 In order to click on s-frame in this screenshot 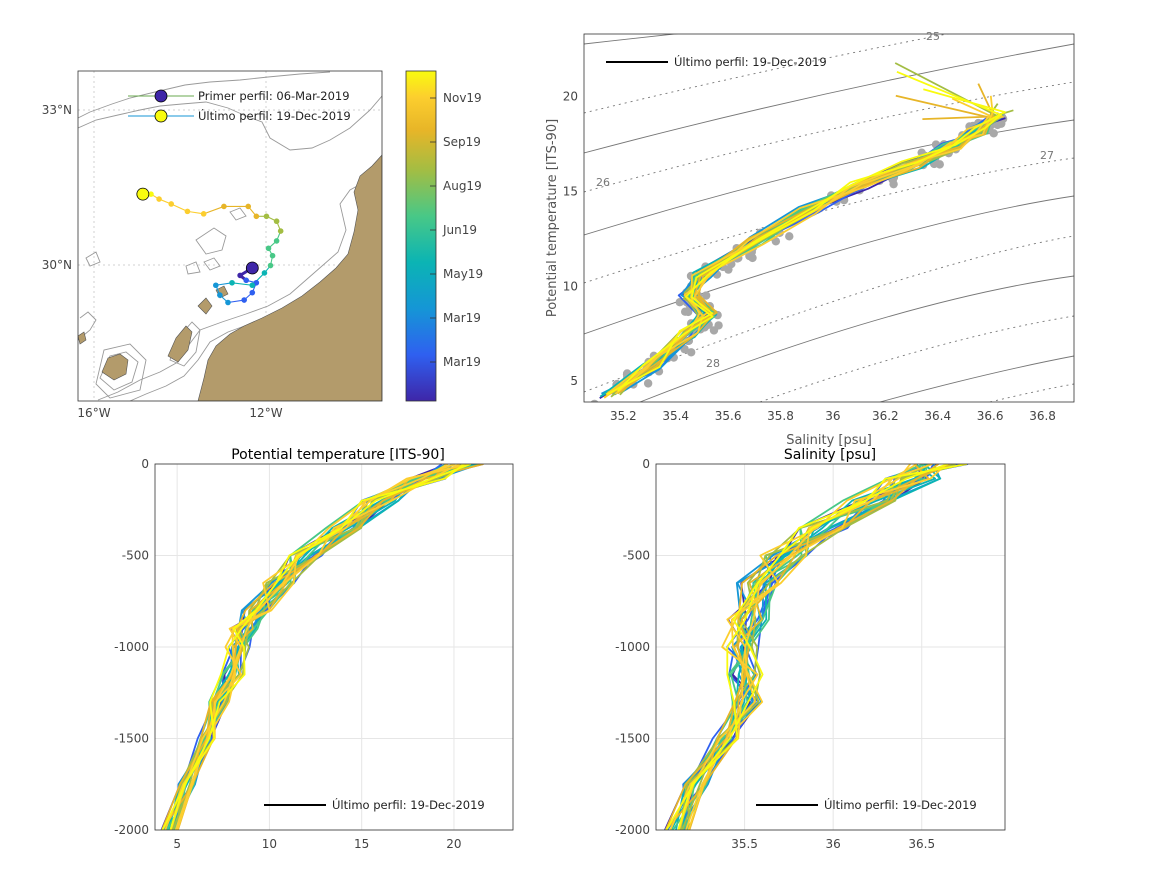, I will do `click(830, 647)`.